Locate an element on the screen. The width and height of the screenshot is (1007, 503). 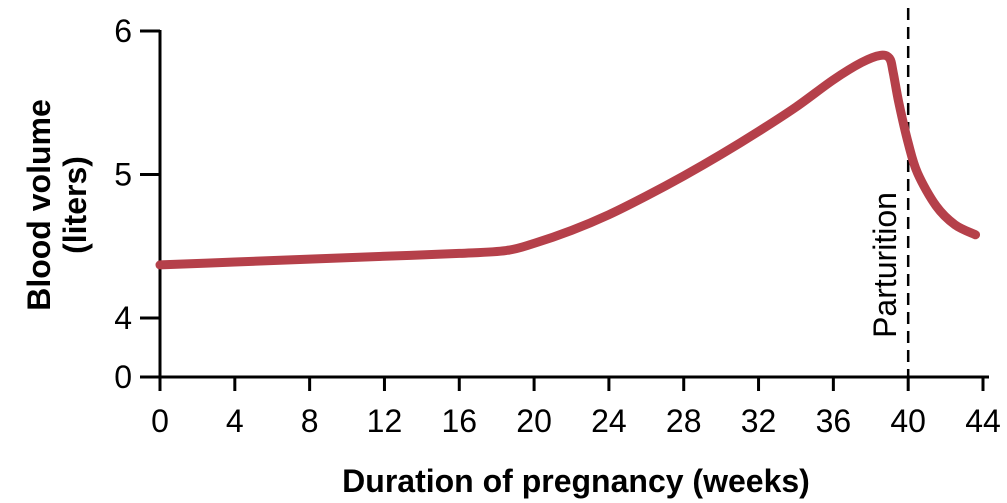
x-tick-label: 12 is located at coordinates (385, 421).